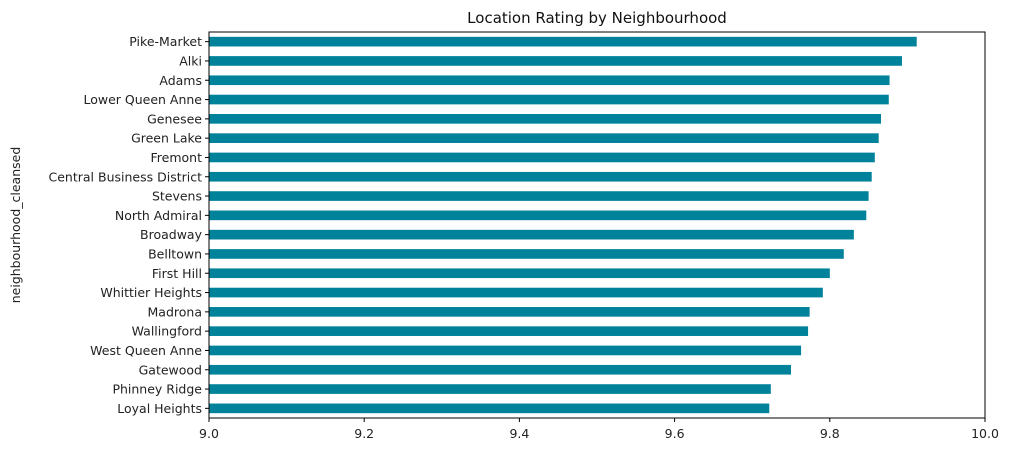  I want to click on y-tick-label: Gatewood, so click(170, 369).